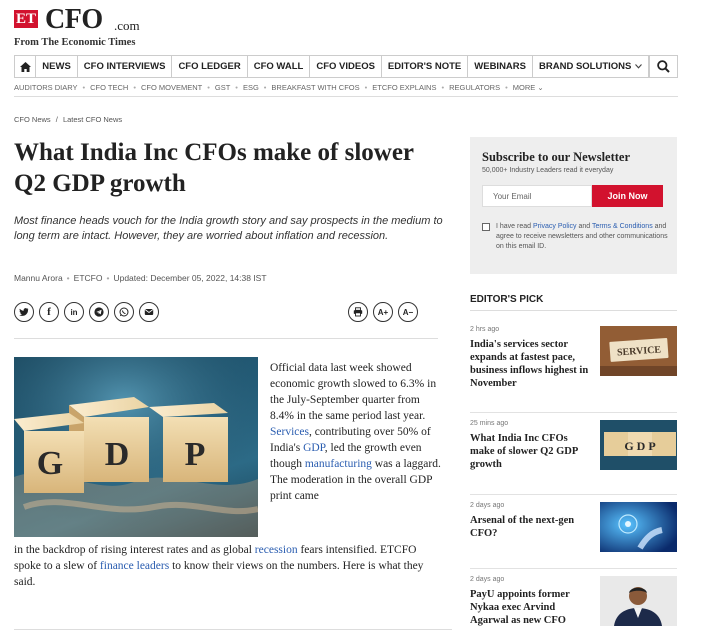  I want to click on subnav-item-etcfo-explains: ETCFO EXPLAINS, so click(404, 87).